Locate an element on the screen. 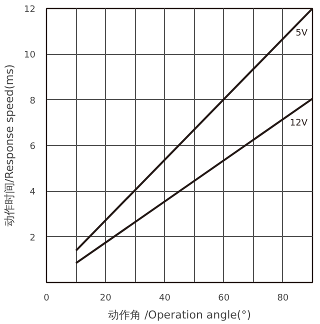 Image resolution: width=320 pixels, height=324 pixels. x-tick-label: 60 is located at coordinates (224, 299).